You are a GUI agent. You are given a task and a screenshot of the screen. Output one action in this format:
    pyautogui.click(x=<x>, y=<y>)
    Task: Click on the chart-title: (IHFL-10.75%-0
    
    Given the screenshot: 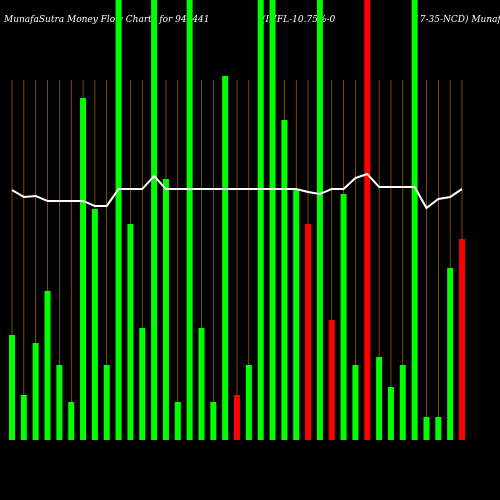 What is the action you would take?
    pyautogui.click(x=299, y=19)
    